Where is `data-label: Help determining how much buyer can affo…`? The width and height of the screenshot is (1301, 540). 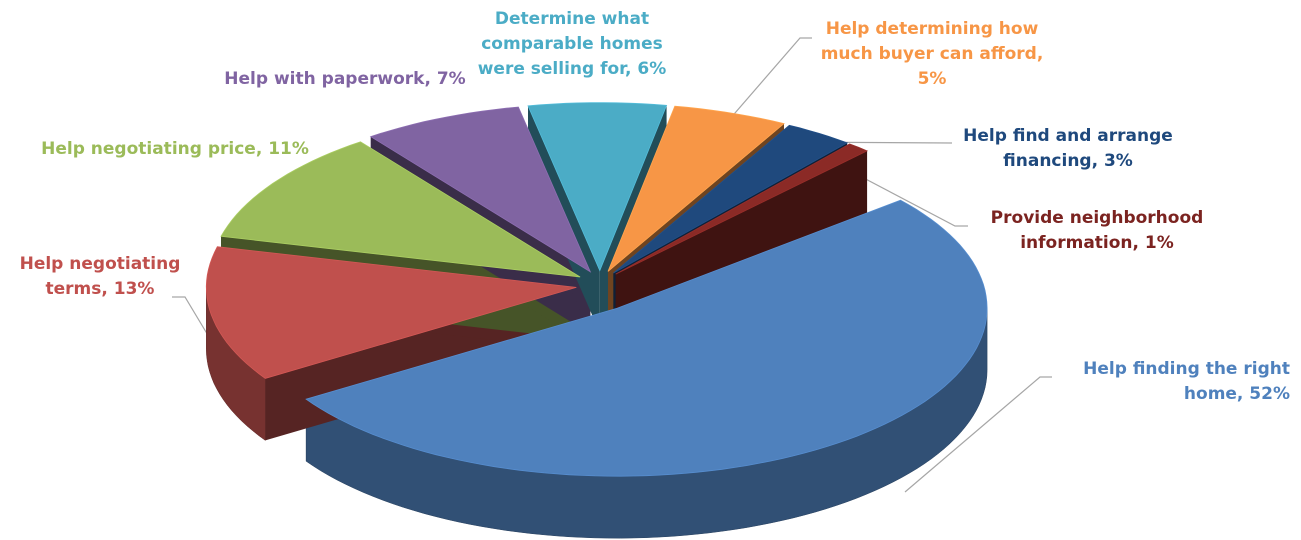 data-label: Help determining how much buyer can affo… is located at coordinates (932, 54).